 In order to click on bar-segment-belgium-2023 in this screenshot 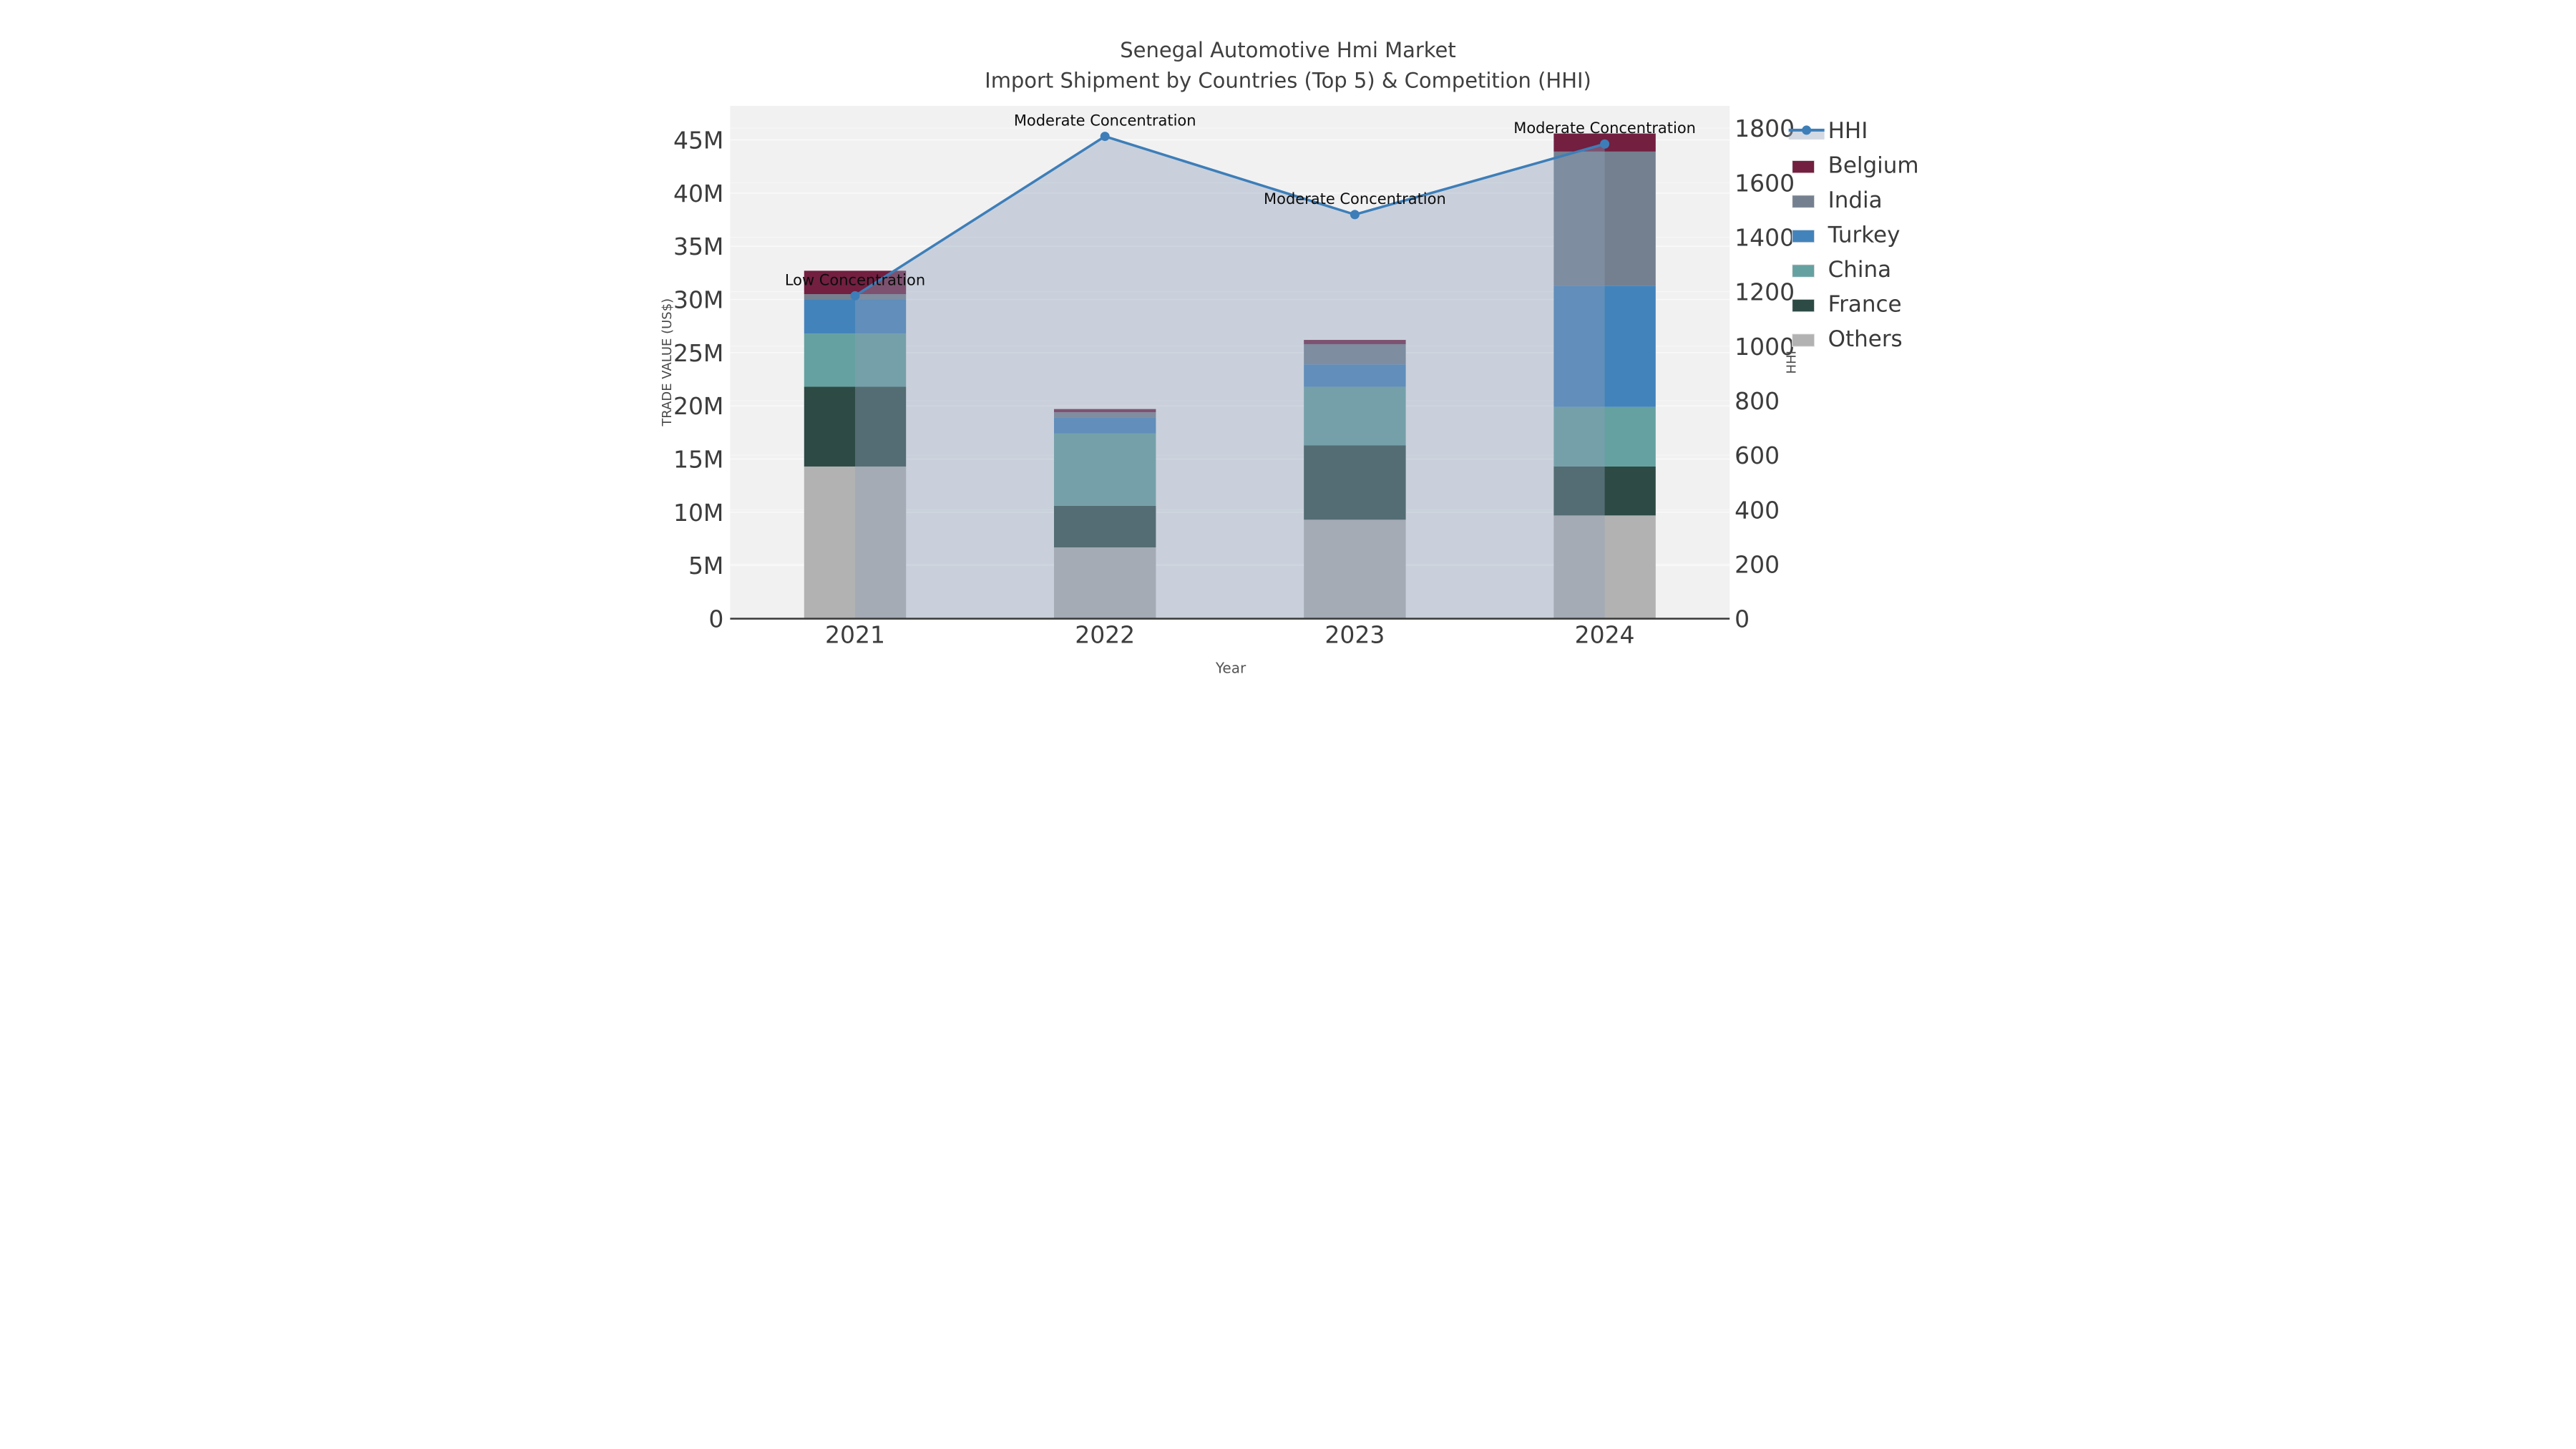, I will do `click(1355, 342)`.